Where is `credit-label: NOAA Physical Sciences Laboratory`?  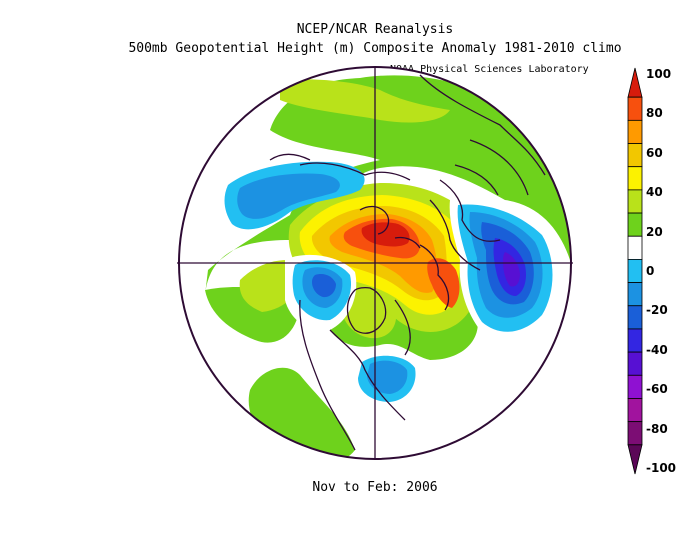
credit-label: NOAA Physical Sciences Laboratory is located at coordinates (489, 69).